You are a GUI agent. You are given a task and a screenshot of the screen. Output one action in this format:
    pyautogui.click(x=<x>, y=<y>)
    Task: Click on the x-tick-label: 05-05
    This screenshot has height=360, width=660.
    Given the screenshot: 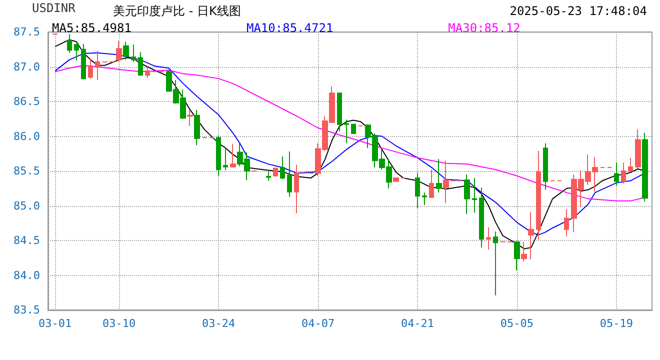 What is the action you would take?
    pyautogui.click(x=517, y=323)
    